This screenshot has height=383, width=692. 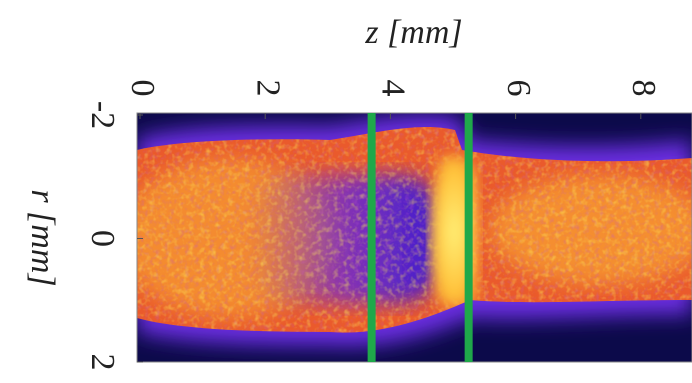 What do you see at coordinates (102, 115) in the screenshot?
I see `y-tick-label: -2` at bounding box center [102, 115].